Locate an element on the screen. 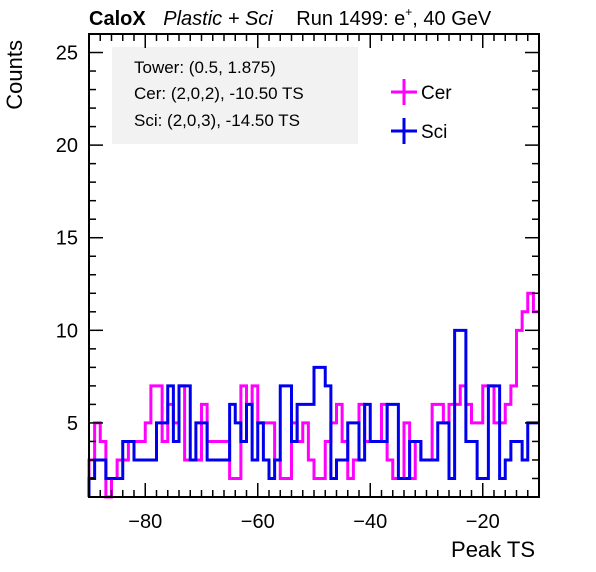 This screenshot has width=596, height=572. x-axis-title: Peak TS is located at coordinates (493, 549).